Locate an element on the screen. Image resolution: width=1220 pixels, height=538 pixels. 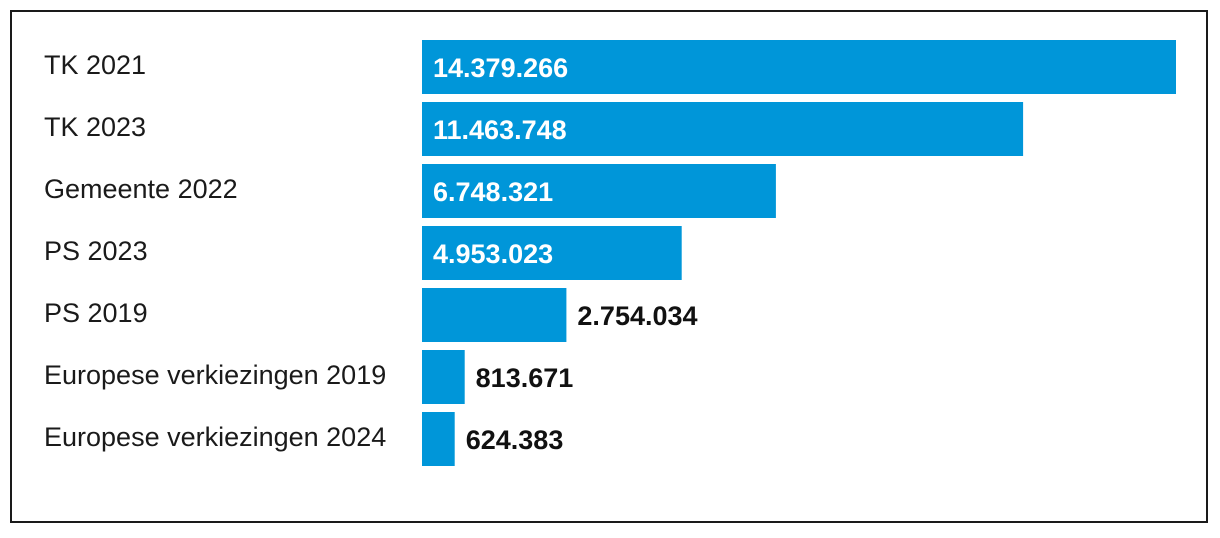
category-label: TK 2021 is located at coordinates (95, 65).